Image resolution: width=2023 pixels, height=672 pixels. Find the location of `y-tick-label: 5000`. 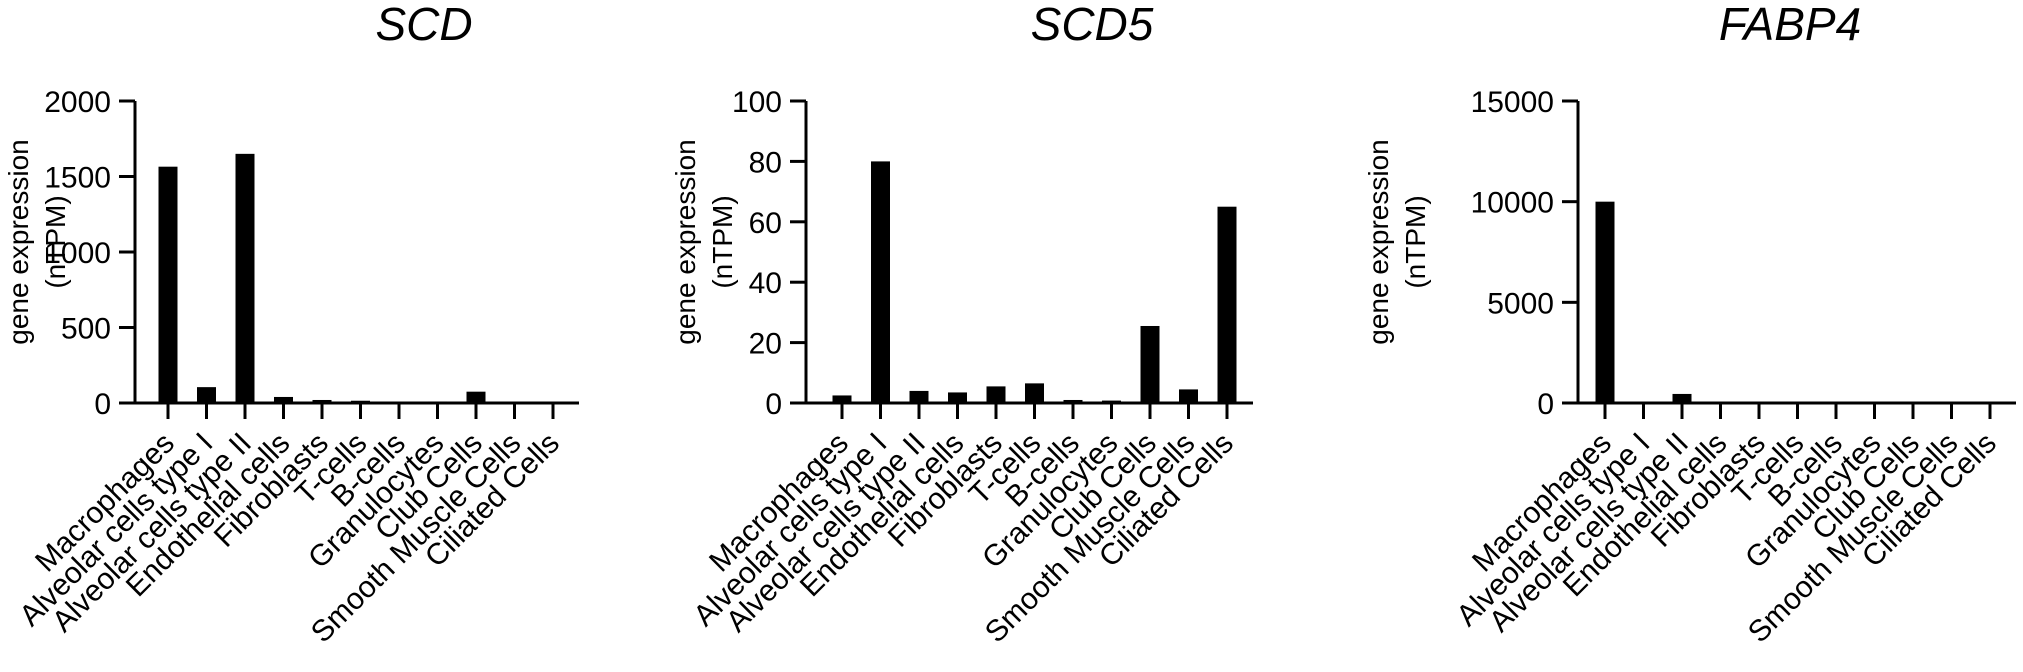

y-tick-label: 5000 is located at coordinates (1520, 303).